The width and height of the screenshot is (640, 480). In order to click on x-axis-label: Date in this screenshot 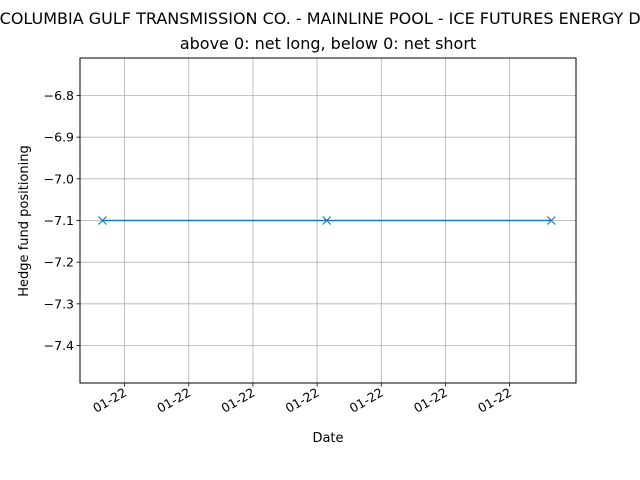, I will do `click(327, 438)`.